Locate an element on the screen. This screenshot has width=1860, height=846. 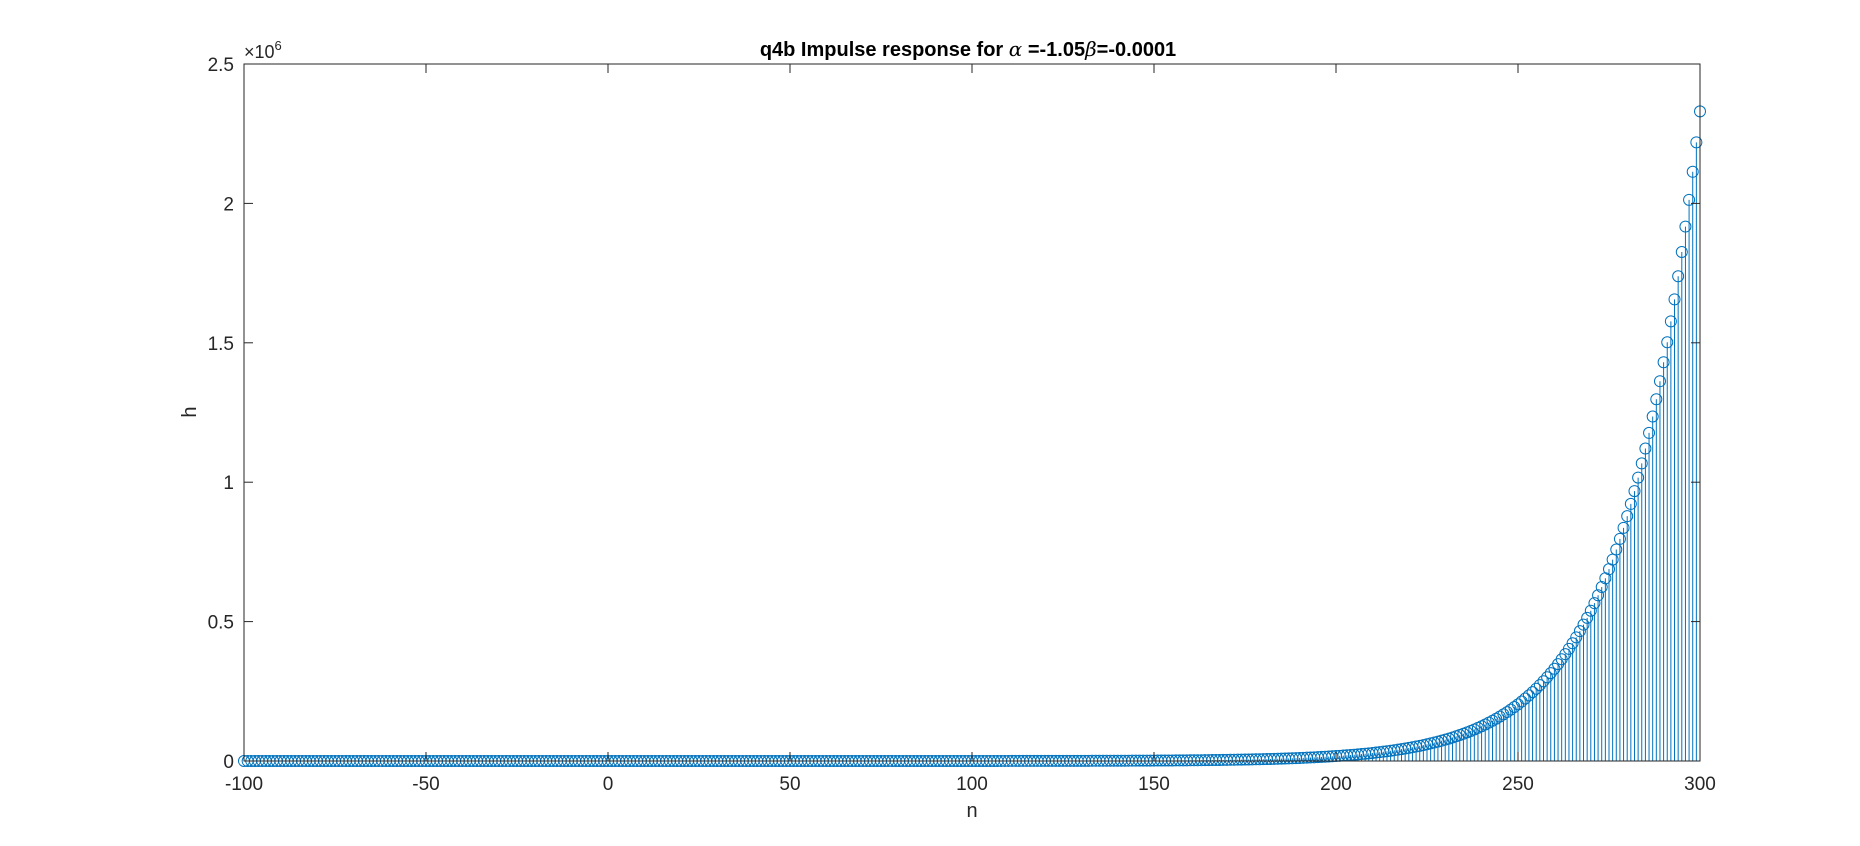
title-text-3: =-0.0001 is located at coordinates (1137, 50).